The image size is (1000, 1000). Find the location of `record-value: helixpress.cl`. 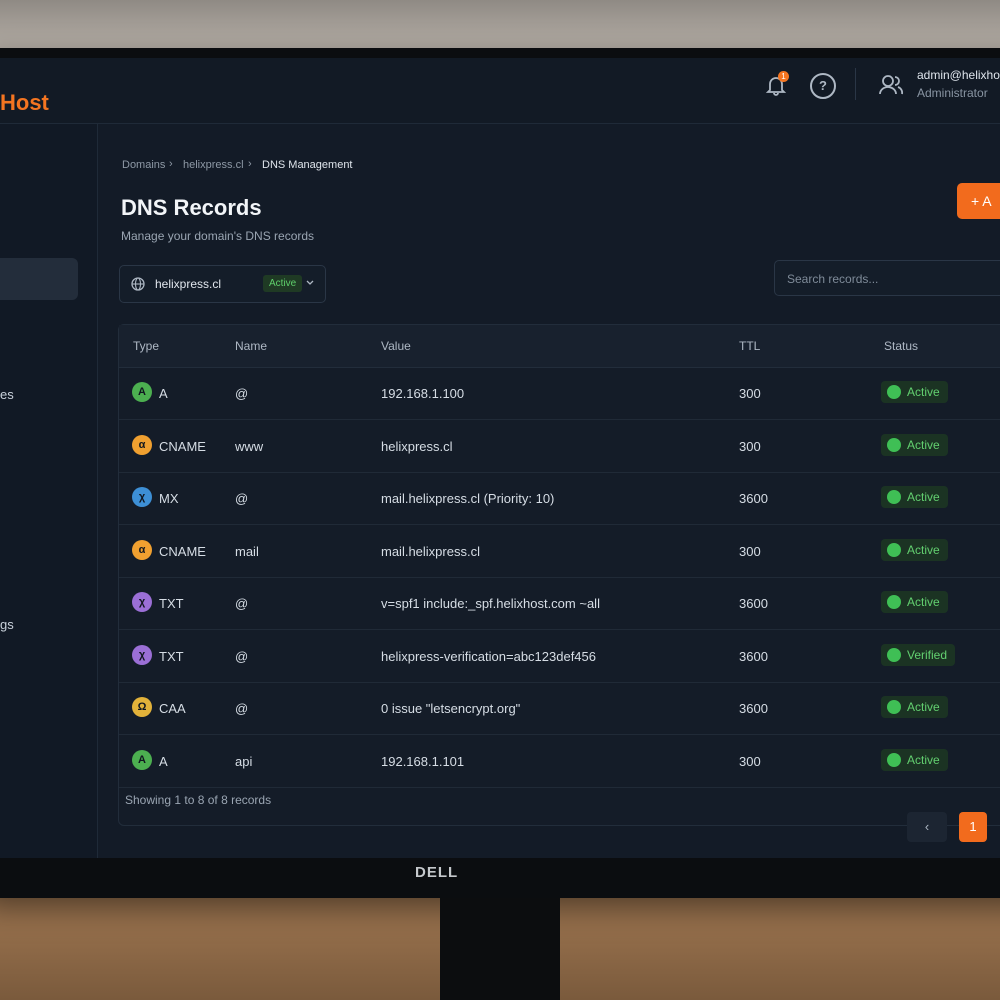

record-value: helixpress.cl is located at coordinates (417, 446).